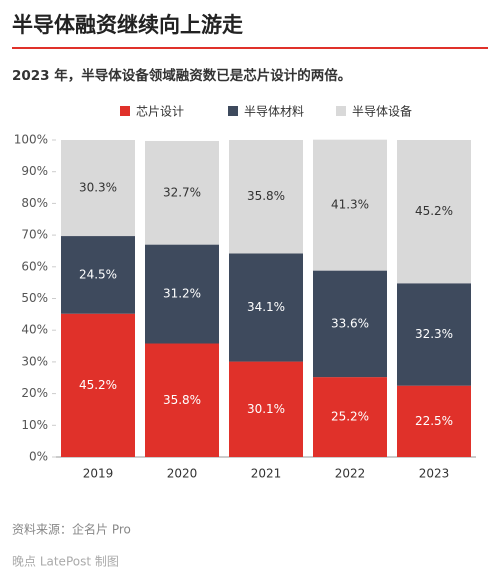 Image resolution: width=500 pixels, height=581 pixels. What do you see at coordinates (34, 330) in the screenshot?
I see `y-tick-label: 40%` at bounding box center [34, 330].